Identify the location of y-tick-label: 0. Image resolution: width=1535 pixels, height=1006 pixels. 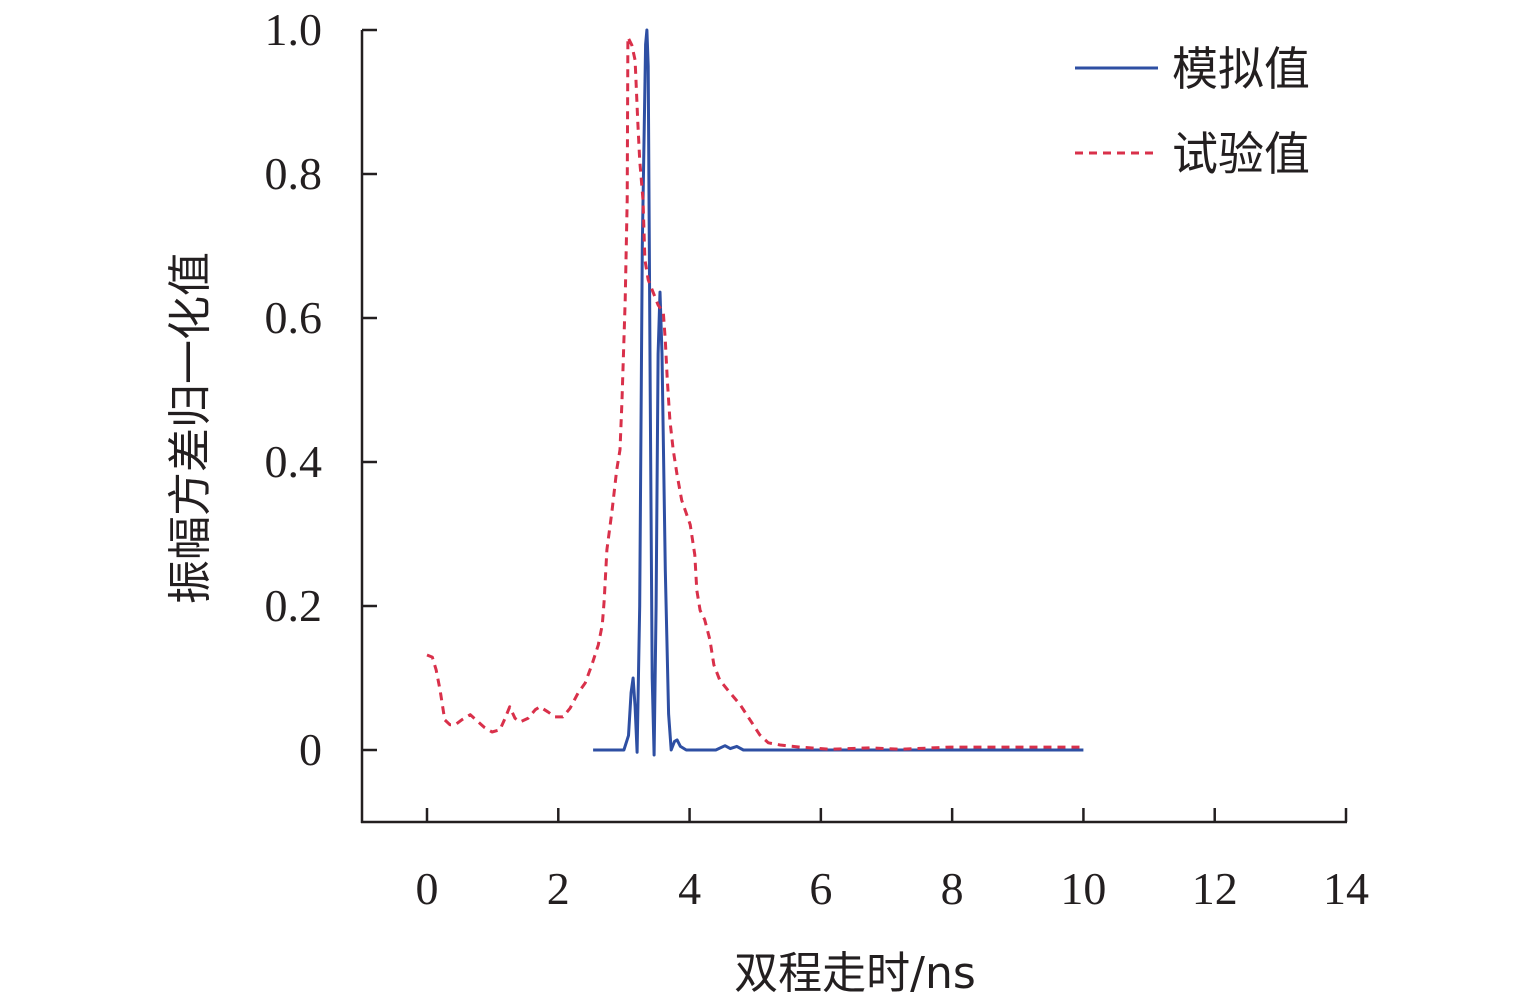
(310, 749).